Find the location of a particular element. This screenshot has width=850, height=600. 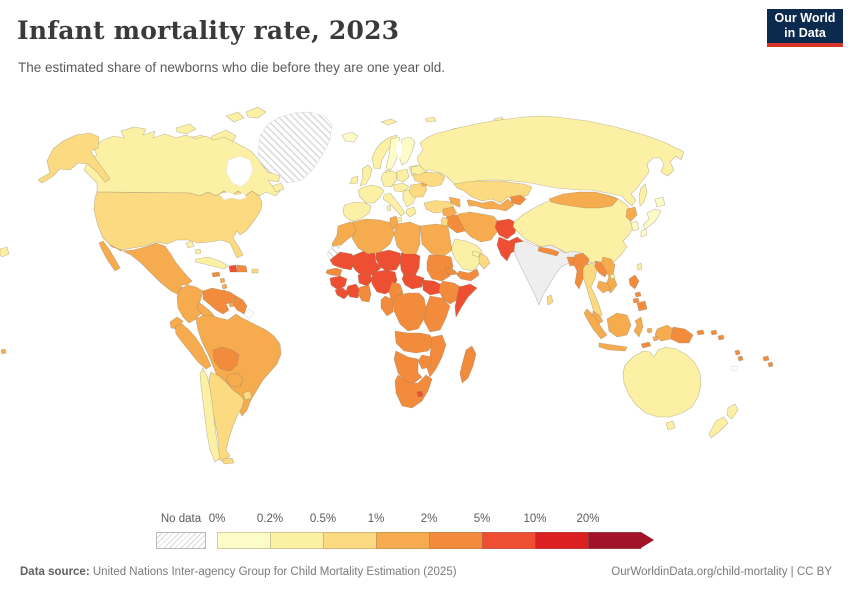

region-russia is located at coordinates (550, 161).